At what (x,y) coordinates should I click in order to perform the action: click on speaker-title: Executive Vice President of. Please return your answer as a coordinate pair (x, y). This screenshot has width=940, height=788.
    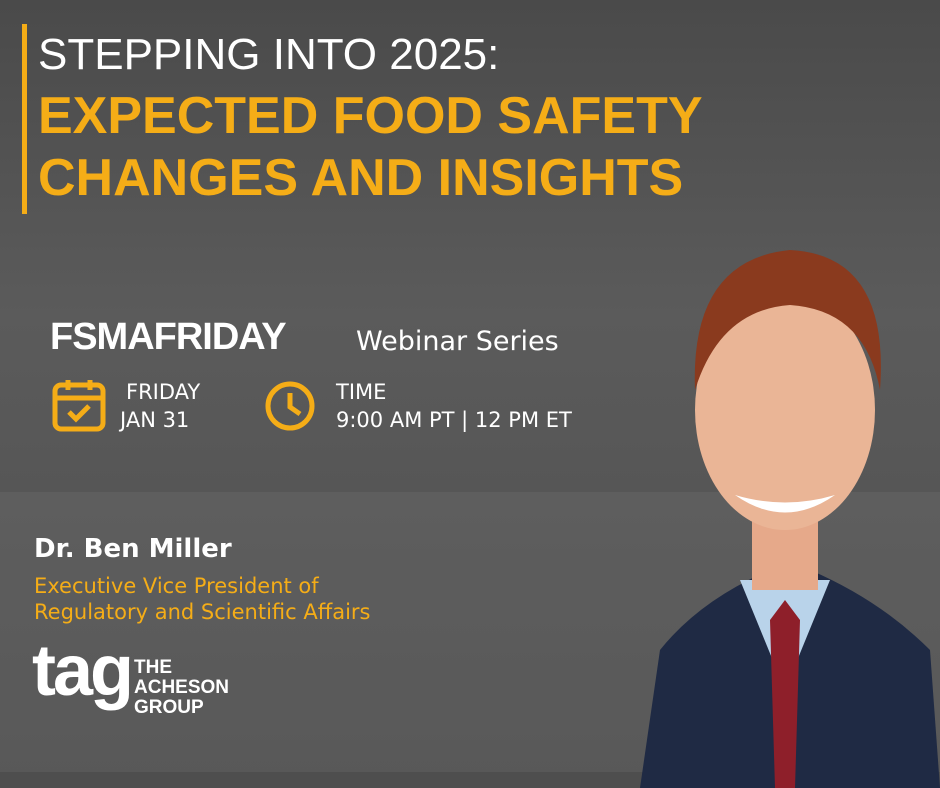
    Looking at the image, I should click on (176, 586).